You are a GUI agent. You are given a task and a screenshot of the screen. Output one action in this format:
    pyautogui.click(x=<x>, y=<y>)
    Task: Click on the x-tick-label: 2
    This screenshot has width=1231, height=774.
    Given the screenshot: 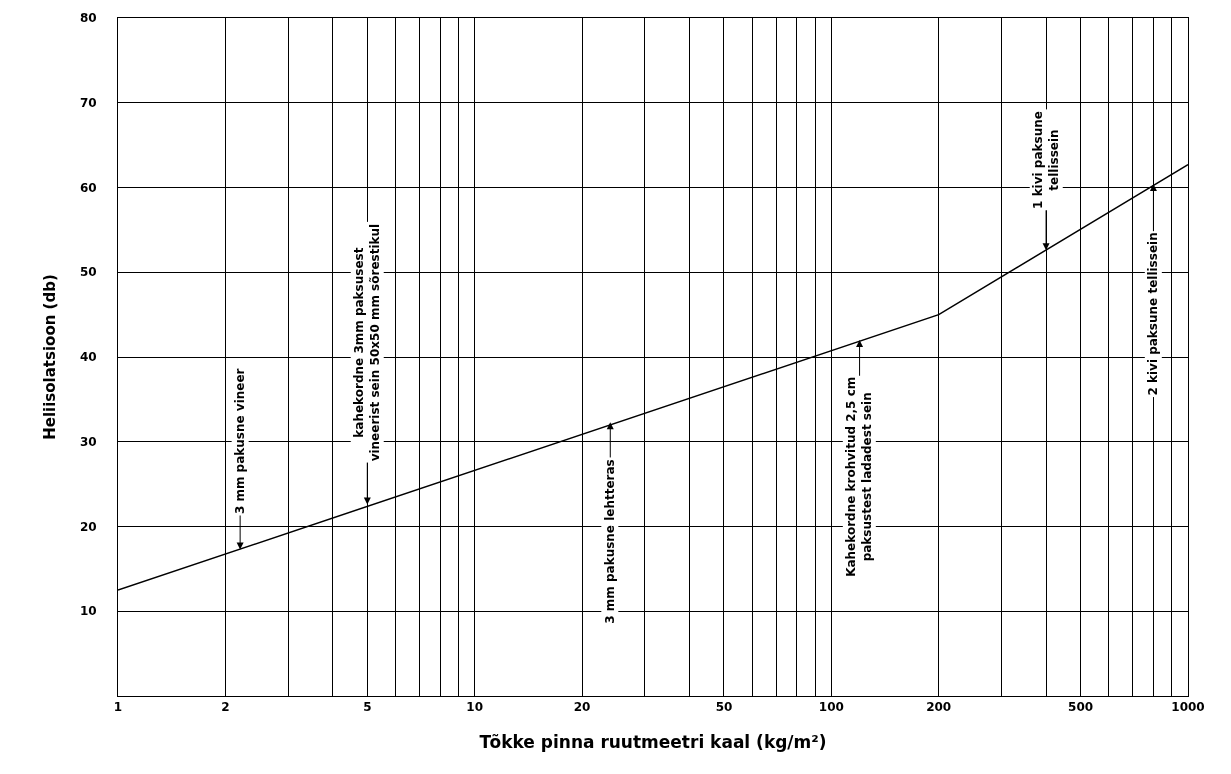 What is the action you would take?
    pyautogui.click(x=225, y=707)
    